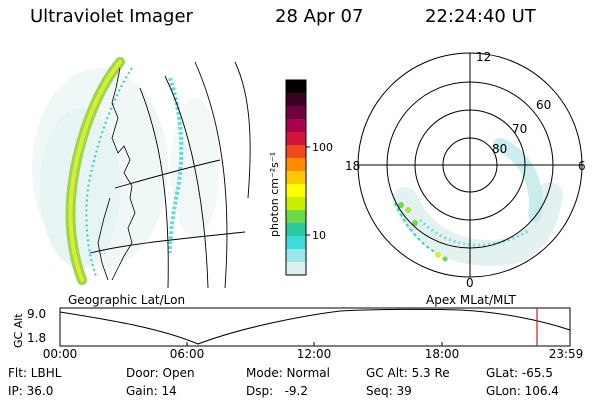  What do you see at coordinates (36, 314) in the screenshot?
I see `timeline-y-top: 9.0` at bounding box center [36, 314].